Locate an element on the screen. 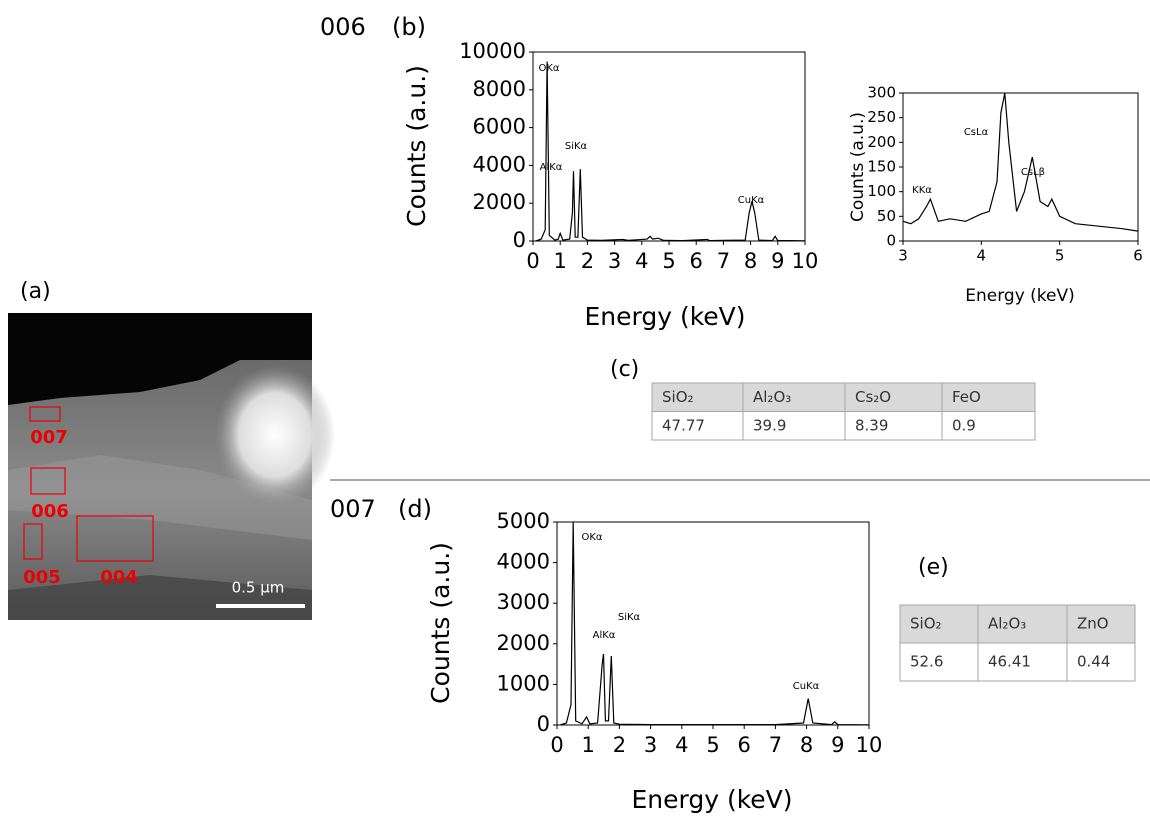 The image size is (1150, 819). table-text: Cs₂O is located at coordinates (873, 397).